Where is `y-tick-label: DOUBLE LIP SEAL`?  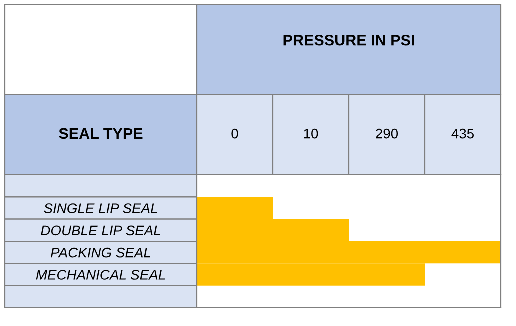 y-tick-label: DOUBLE LIP SEAL is located at coordinates (100, 231).